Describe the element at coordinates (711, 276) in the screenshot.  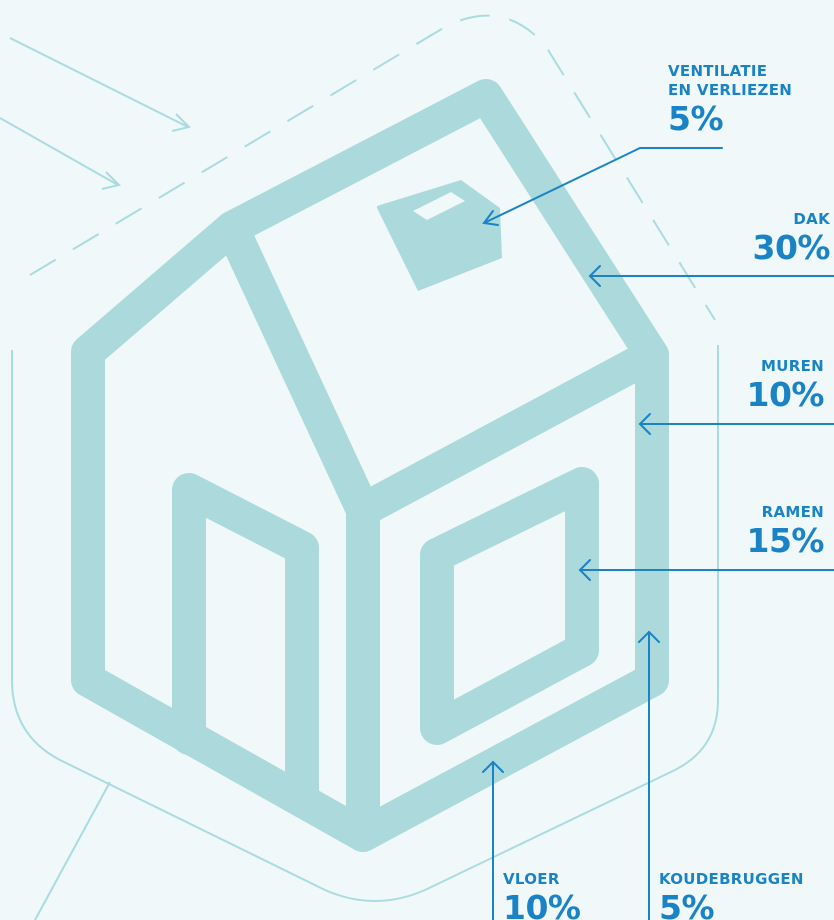
I see `arrow-dak` at that location.